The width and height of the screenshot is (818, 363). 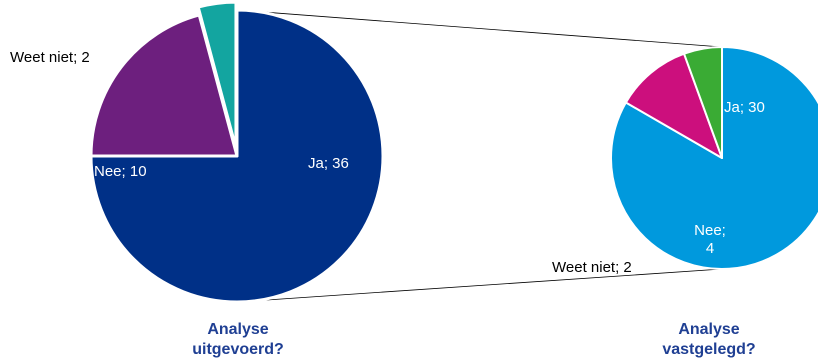 What do you see at coordinates (238, 349) in the screenshot?
I see `pie1-caption-line2: uitgevoerd?` at bounding box center [238, 349].